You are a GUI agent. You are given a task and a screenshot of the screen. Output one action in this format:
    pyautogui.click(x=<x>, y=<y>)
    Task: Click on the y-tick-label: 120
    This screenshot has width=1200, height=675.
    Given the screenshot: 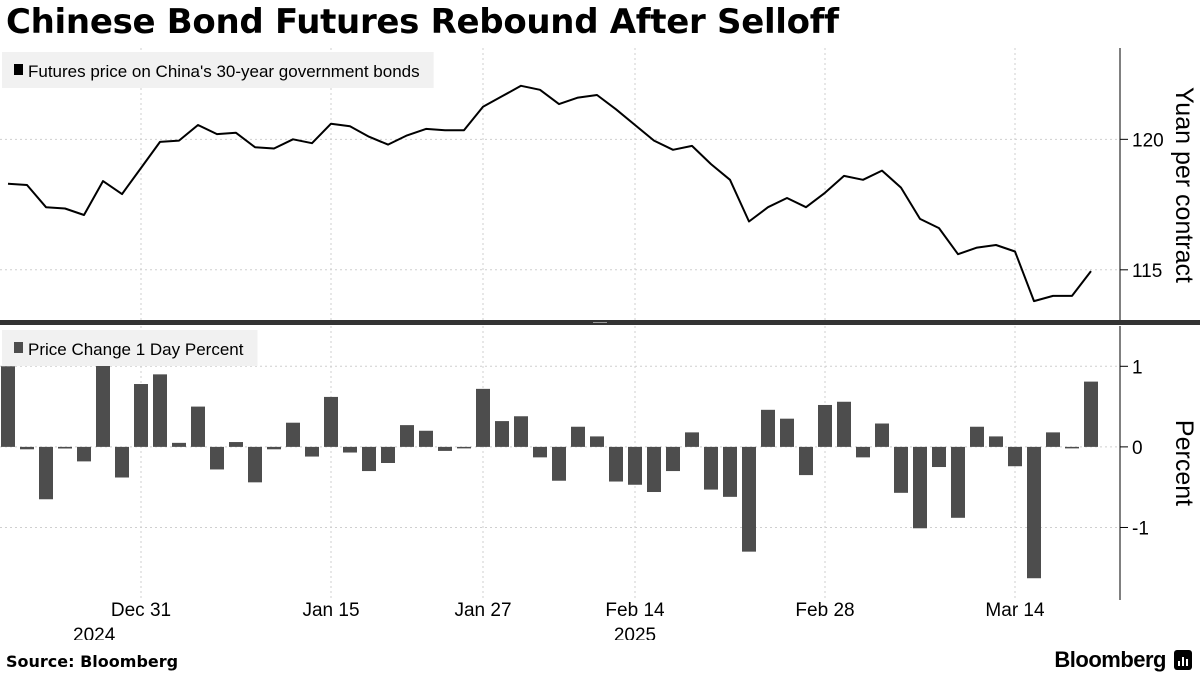 What is the action you would take?
    pyautogui.click(x=1148, y=140)
    